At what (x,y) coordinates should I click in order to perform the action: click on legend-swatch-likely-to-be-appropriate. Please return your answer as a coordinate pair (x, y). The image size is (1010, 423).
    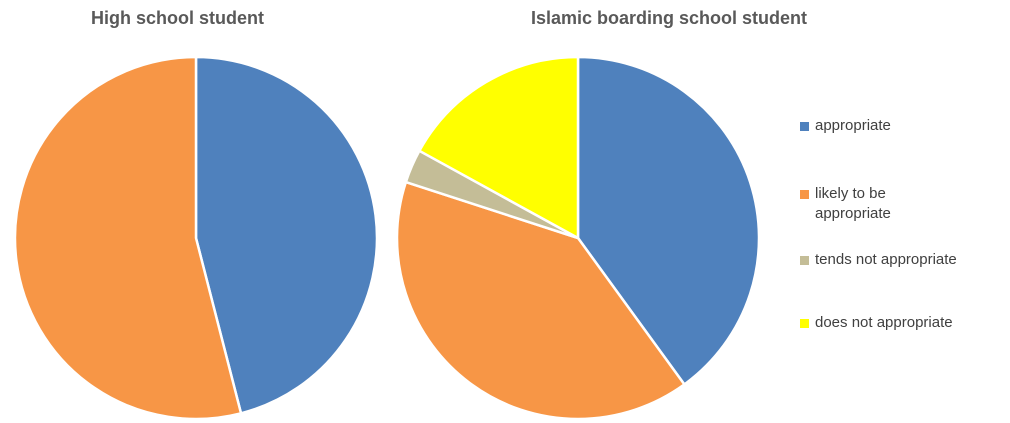
    Looking at the image, I should click on (804, 194).